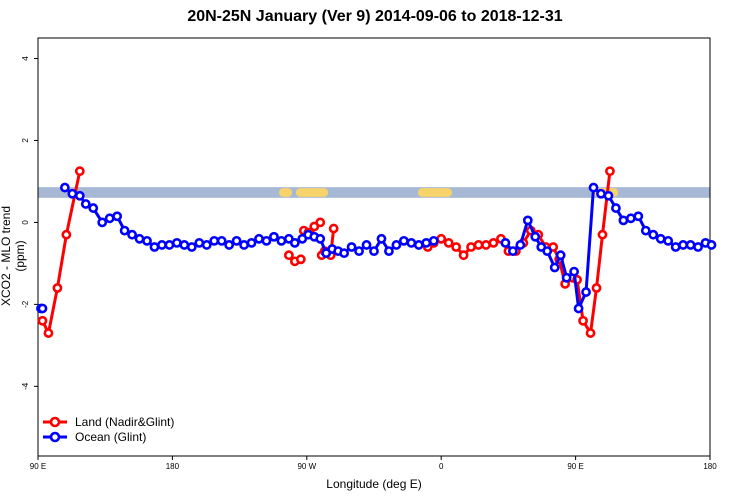  What do you see at coordinates (575, 466) in the screenshot?
I see `x-tick-label: 90 E` at bounding box center [575, 466].